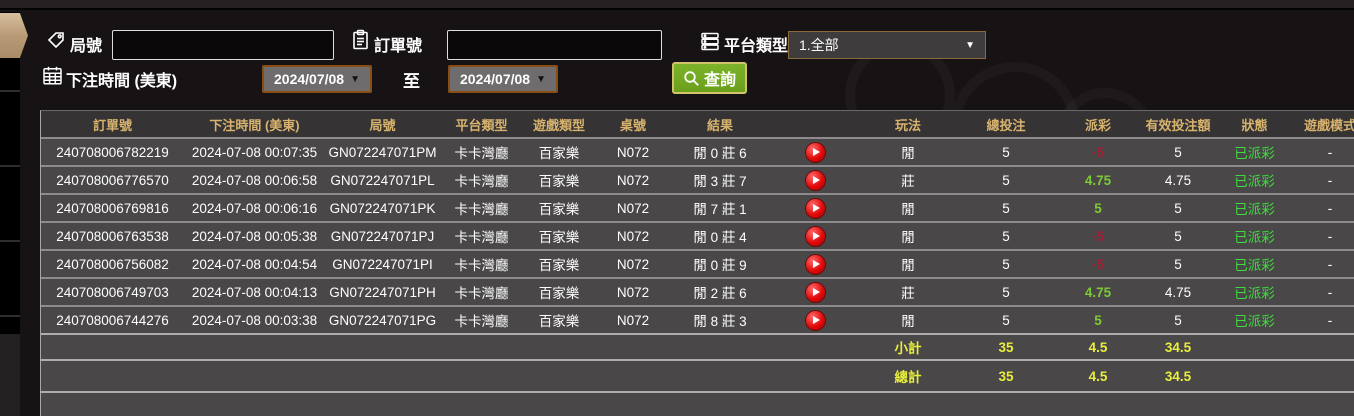 Image resolution: width=1354 pixels, height=416 pixels. What do you see at coordinates (1178, 347) in the screenshot?
I see `subtotal-row-cell: 34.5` at bounding box center [1178, 347].